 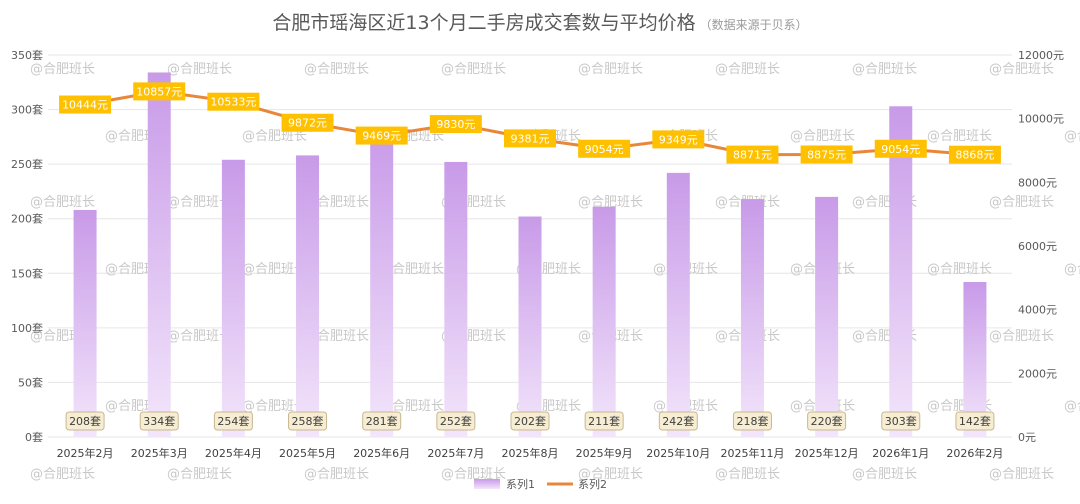 What do you see at coordinates (27, 110) in the screenshot?
I see `y-left-tick-label: 300套` at bounding box center [27, 110].